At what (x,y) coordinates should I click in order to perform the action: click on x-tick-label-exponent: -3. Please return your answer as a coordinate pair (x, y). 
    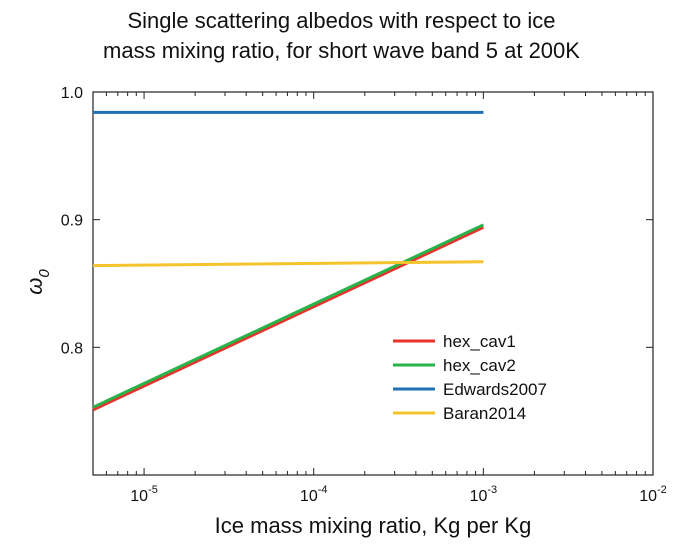
    Looking at the image, I should click on (492, 490).